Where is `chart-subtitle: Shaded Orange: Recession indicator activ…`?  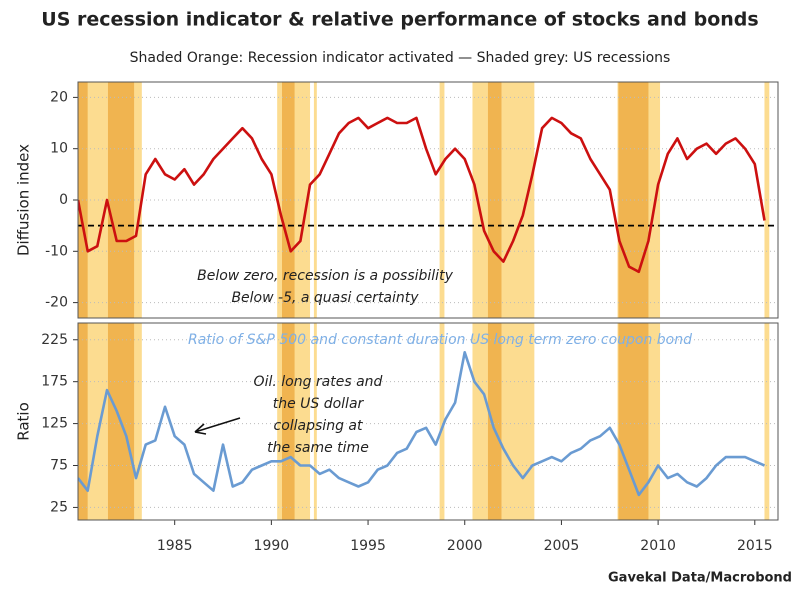 chart-subtitle: Shaded Orange: Recession indicator activ… is located at coordinates (400, 58).